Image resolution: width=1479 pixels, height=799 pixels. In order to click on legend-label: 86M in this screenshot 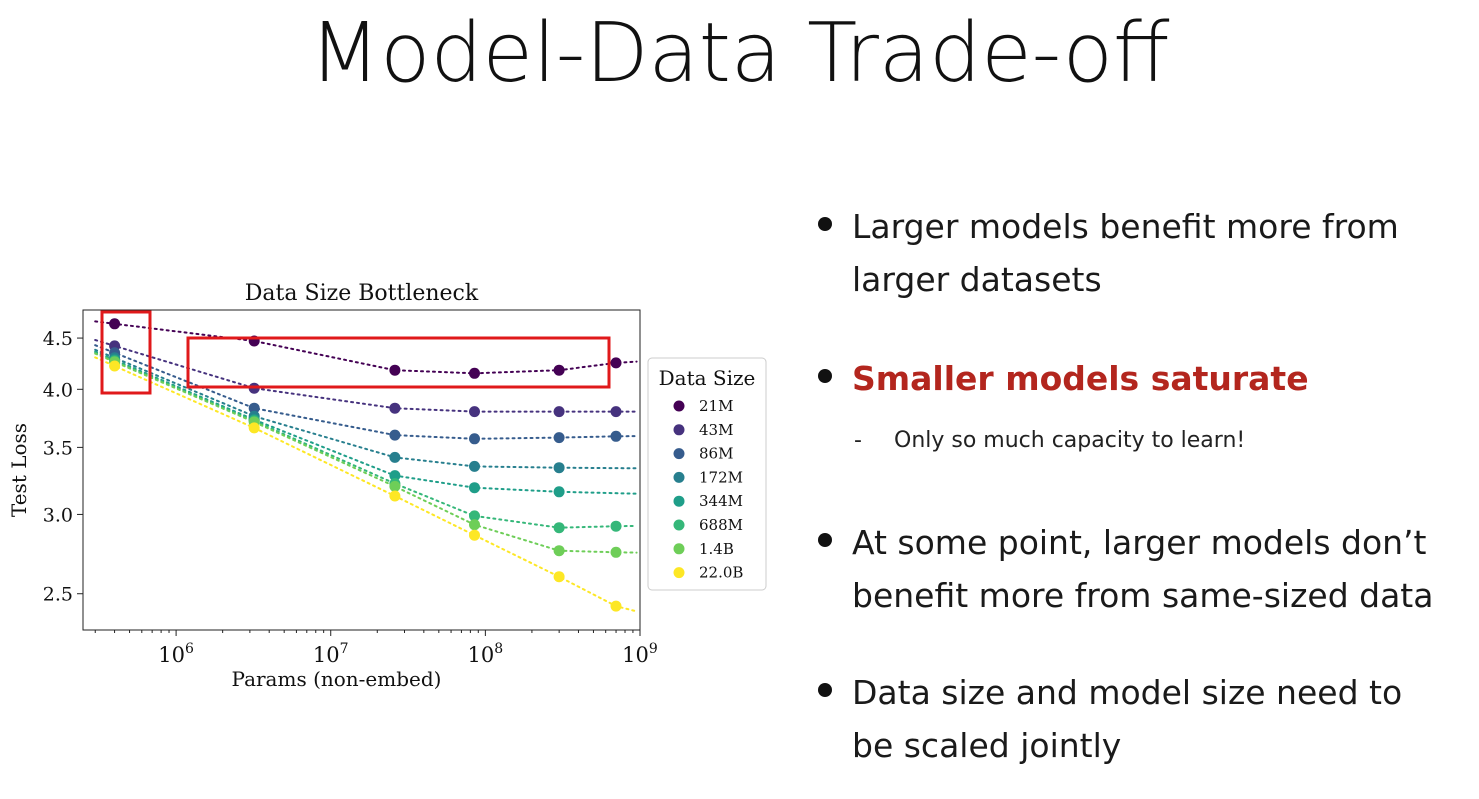, I will do `click(716, 454)`.